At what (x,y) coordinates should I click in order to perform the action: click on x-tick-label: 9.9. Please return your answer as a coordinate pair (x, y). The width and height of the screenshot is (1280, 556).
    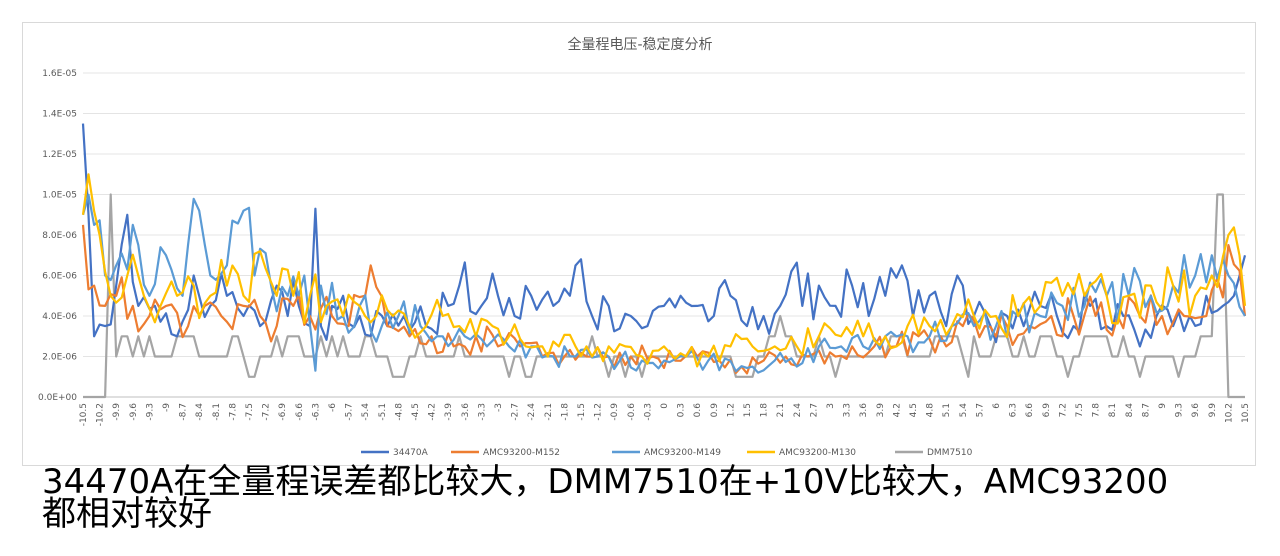
    Looking at the image, I should click on (1213, 410).